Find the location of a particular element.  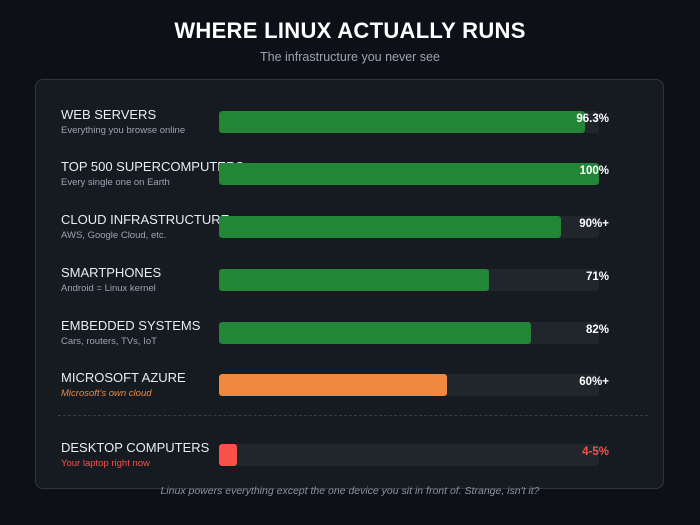

bar-sublabel: Cars, routers, TVs, IoT is located at coordinates (109, 341).